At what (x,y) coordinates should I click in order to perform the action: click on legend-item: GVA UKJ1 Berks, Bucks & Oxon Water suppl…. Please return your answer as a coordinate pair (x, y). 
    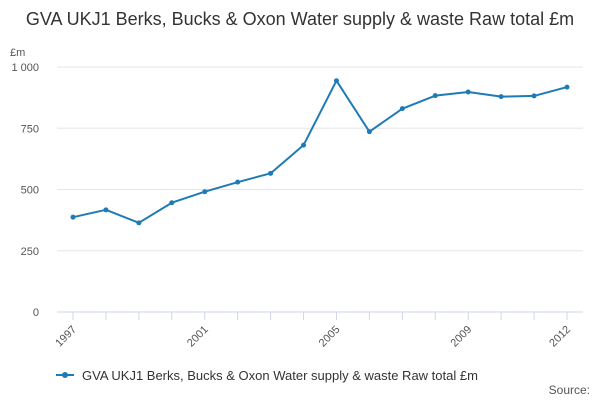
    Looking at the image, I should click on (267, 375).